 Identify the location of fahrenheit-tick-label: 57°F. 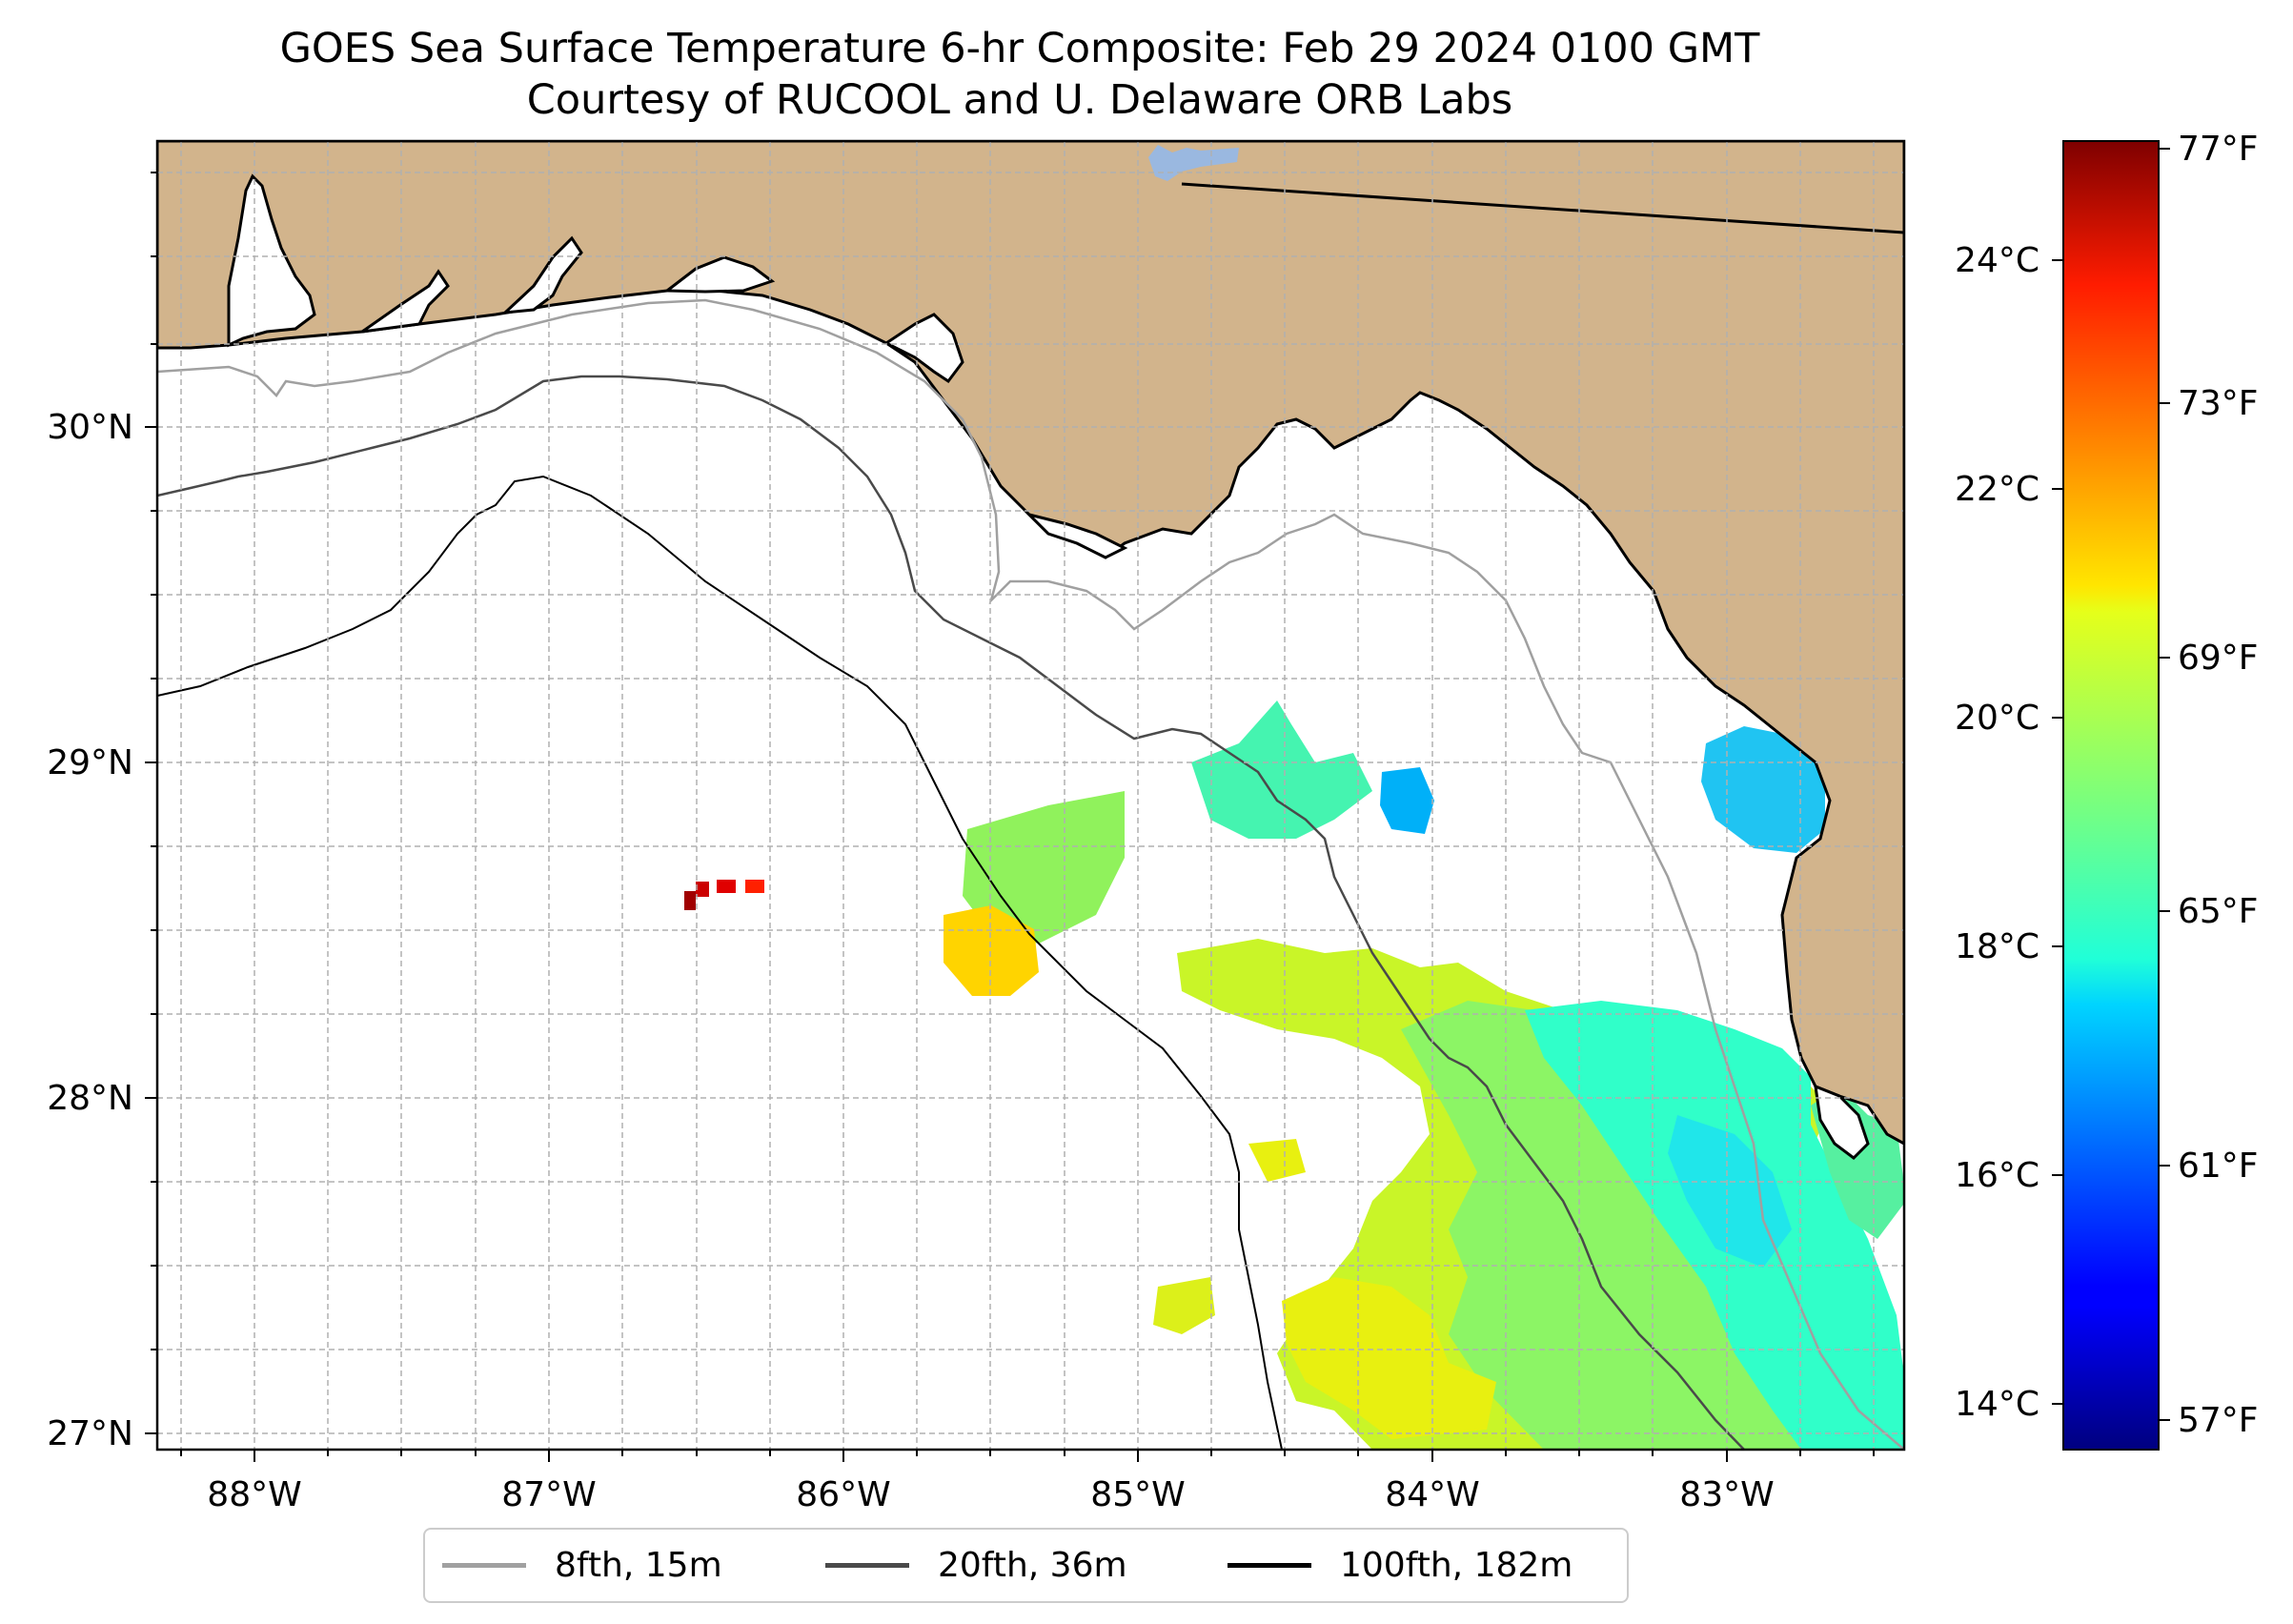
(2218, 1420).